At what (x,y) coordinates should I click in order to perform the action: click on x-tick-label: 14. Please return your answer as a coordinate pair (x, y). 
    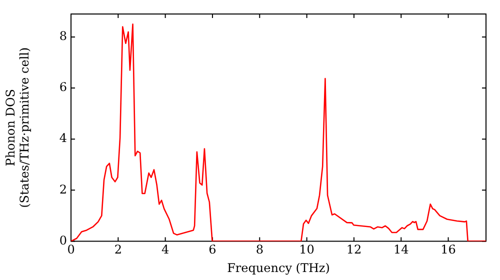
    Looking at the image, I should click on (401, 249).